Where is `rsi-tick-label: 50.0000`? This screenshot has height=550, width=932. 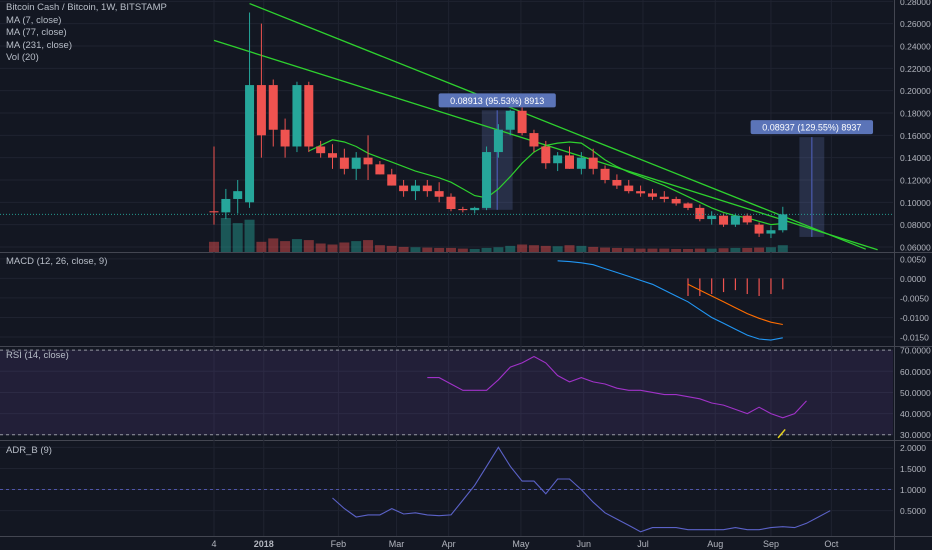 rsi-tick-label: 50.0000 is located at coordinates (915, 393).